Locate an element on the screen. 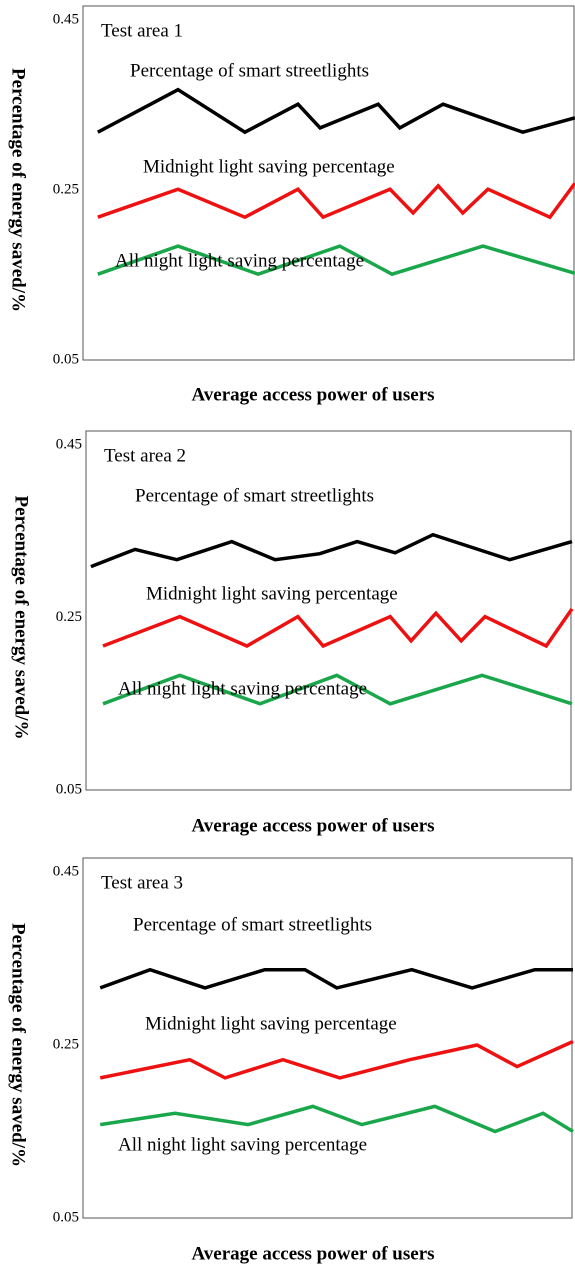 The width and height of the screenshot is (575, 1267). chart-title: Test area 3 is located at coordinates (142, 882).